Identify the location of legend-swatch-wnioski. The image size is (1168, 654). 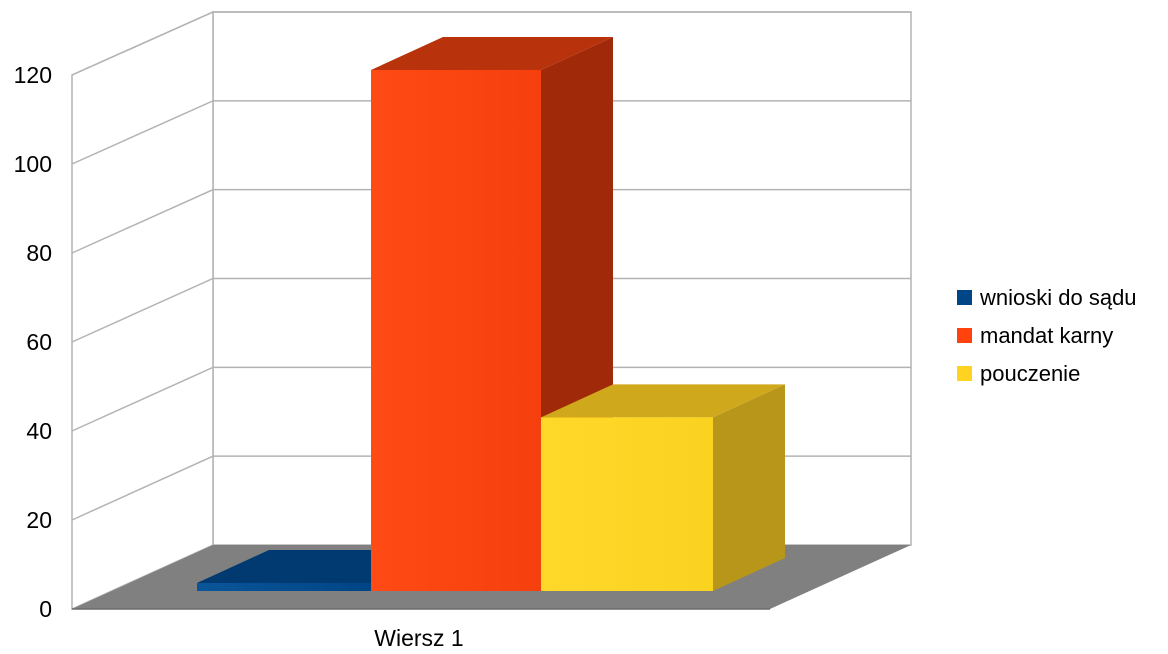
(964, 297).